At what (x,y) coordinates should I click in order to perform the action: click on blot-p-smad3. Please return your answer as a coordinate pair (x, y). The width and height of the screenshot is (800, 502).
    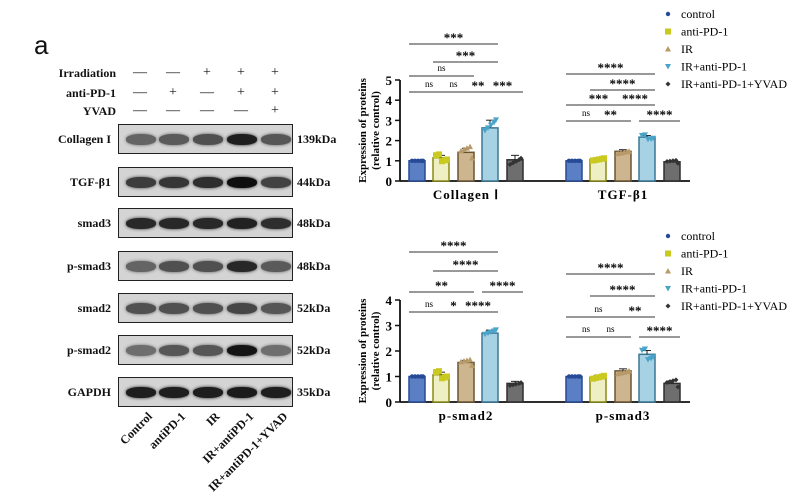
    Looking at the image, I should click on (205, 266).